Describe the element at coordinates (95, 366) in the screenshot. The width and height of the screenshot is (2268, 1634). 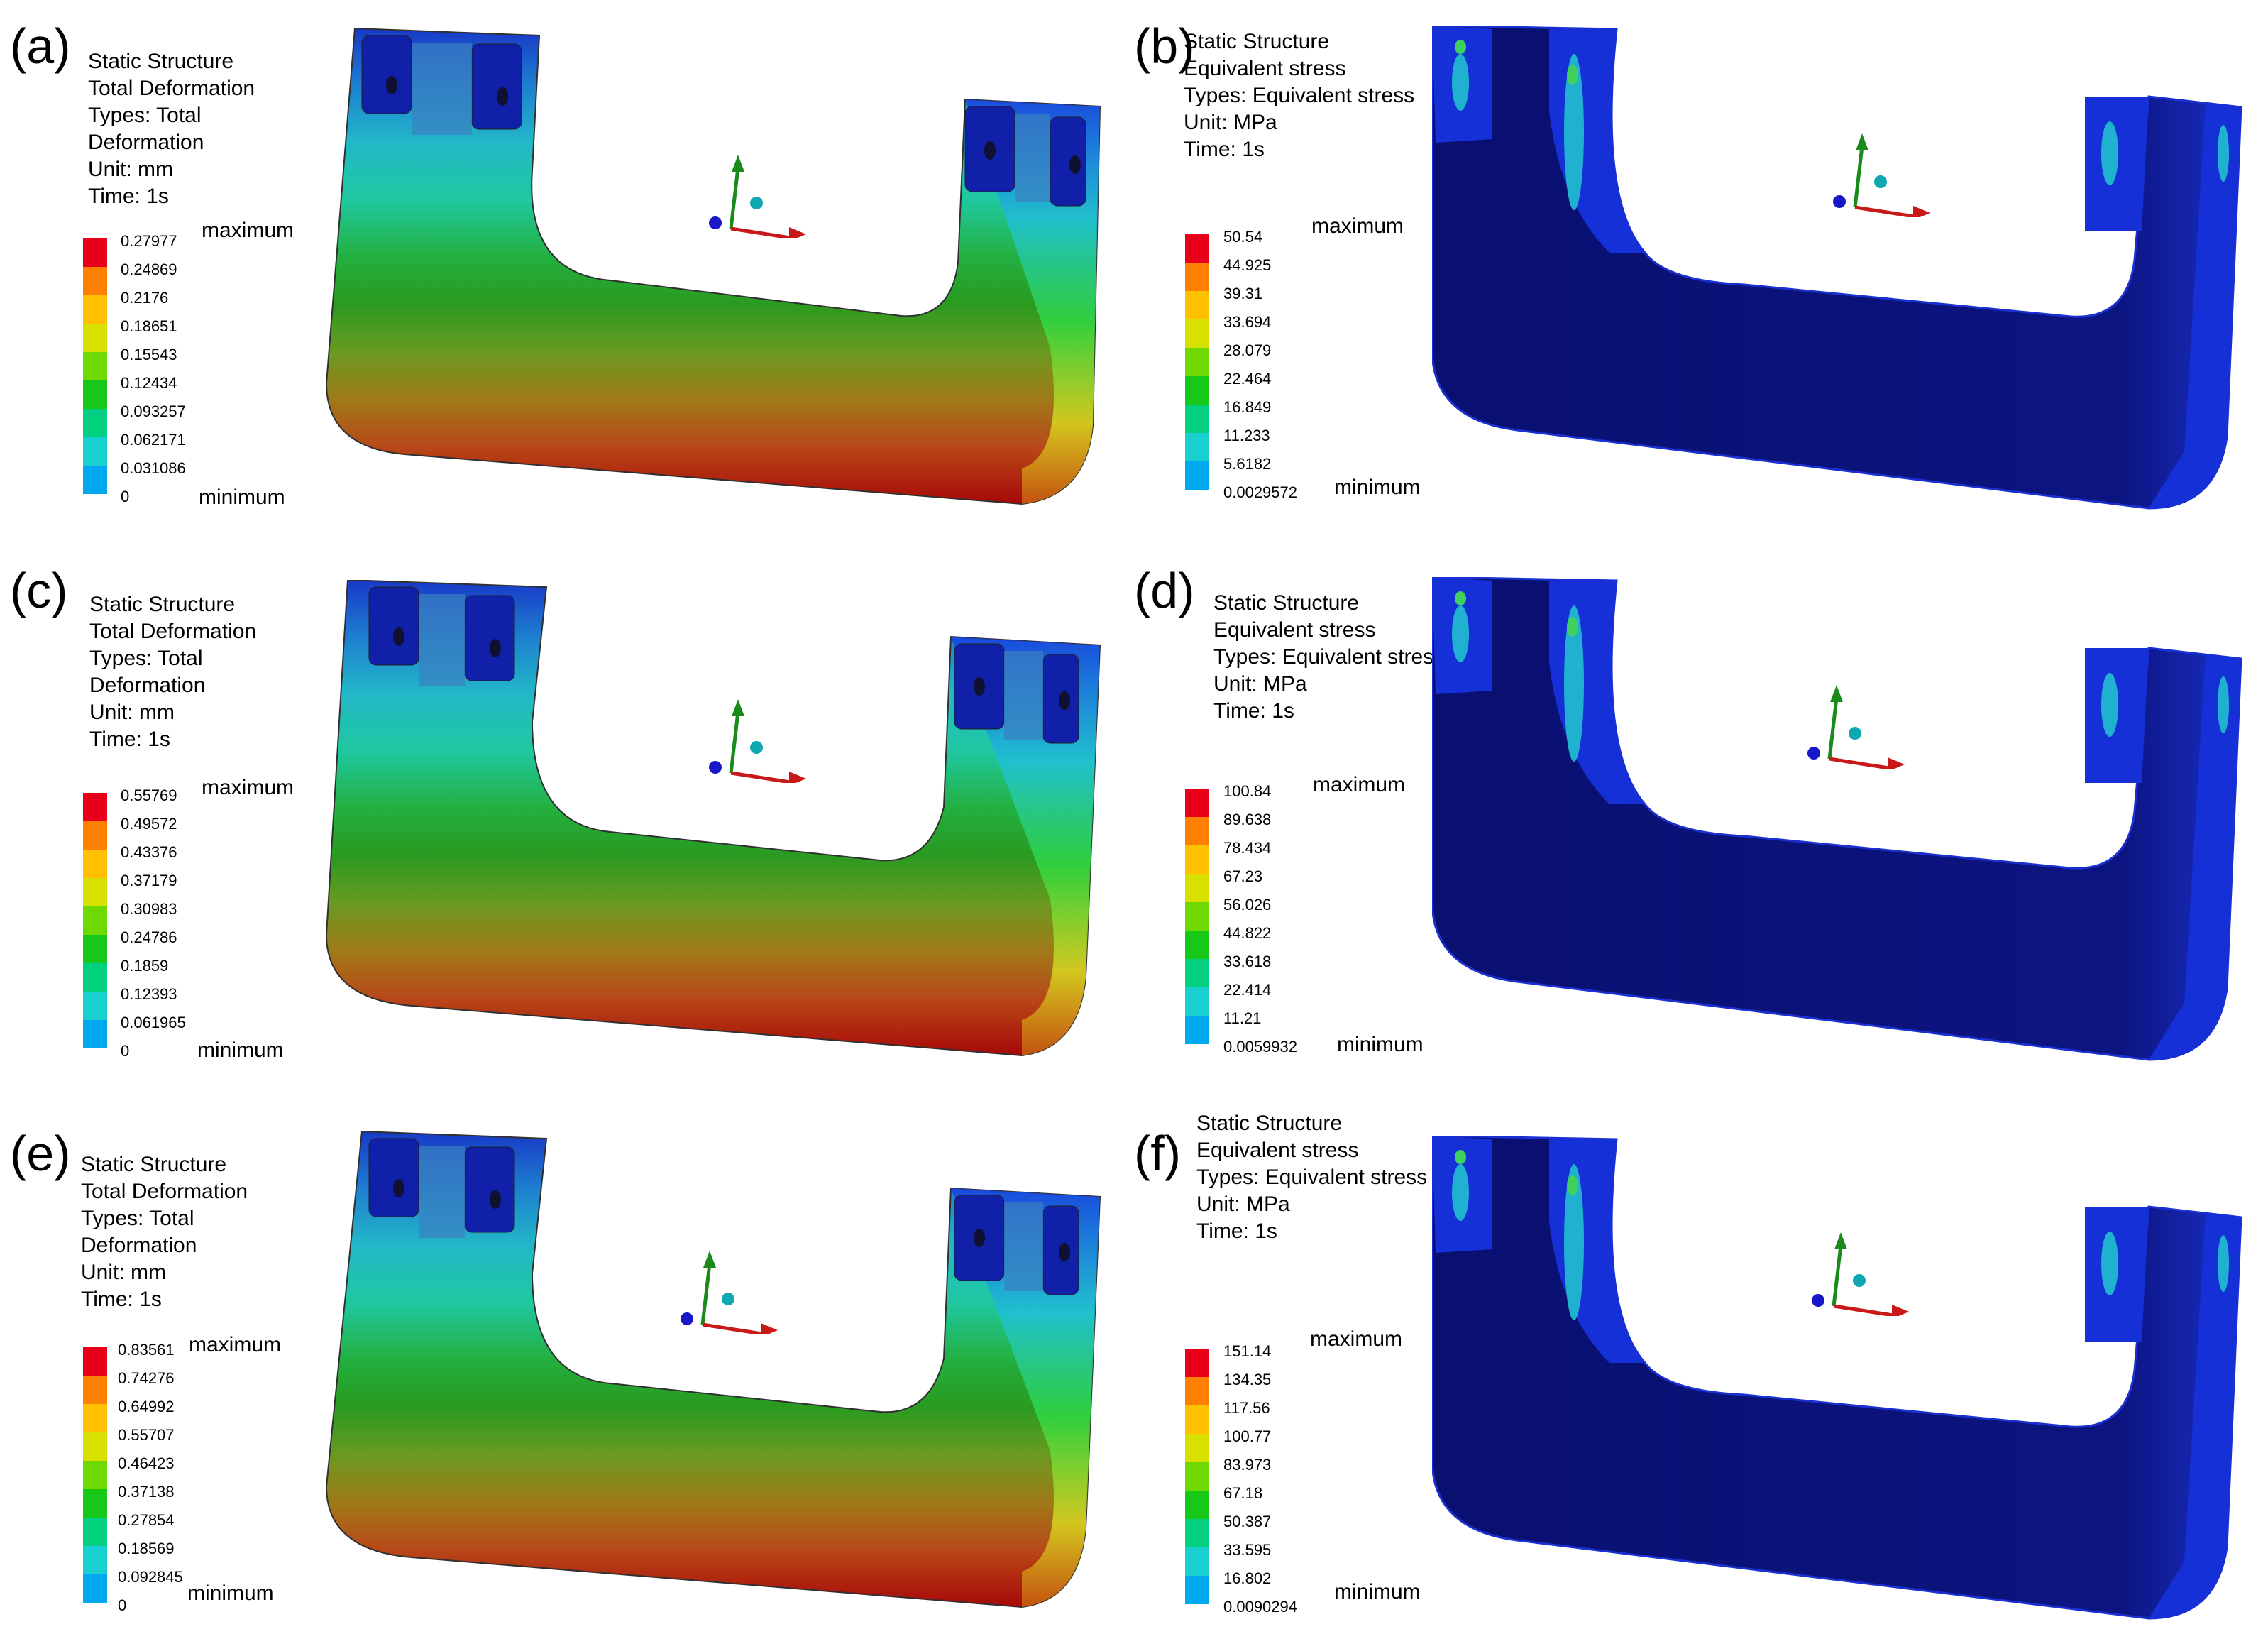
I see `color-legend` at that location.